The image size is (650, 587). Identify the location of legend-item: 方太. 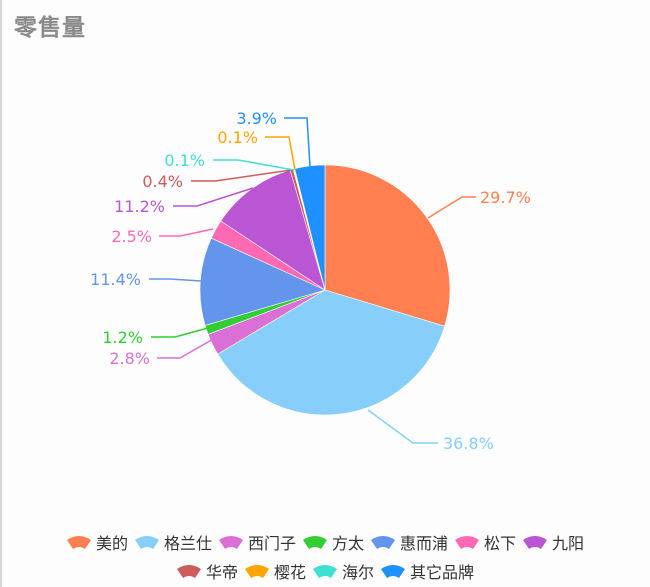
(333, 542).